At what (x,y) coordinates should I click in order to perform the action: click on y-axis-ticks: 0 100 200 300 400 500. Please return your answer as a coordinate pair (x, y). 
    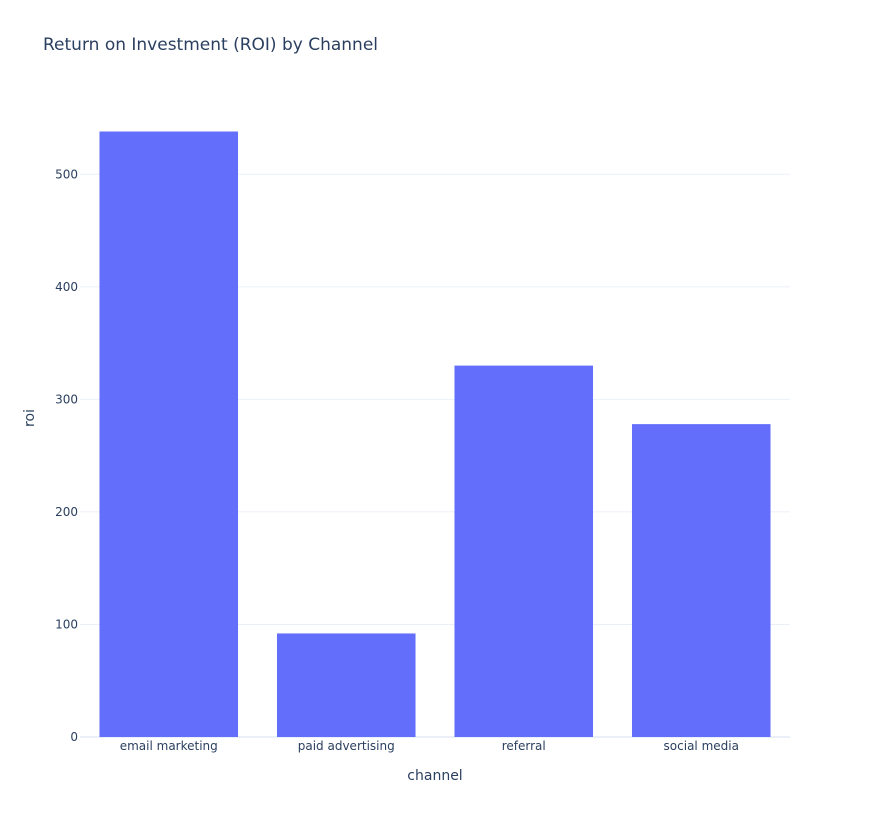
    Looking at the image, I should click on (66, 455).